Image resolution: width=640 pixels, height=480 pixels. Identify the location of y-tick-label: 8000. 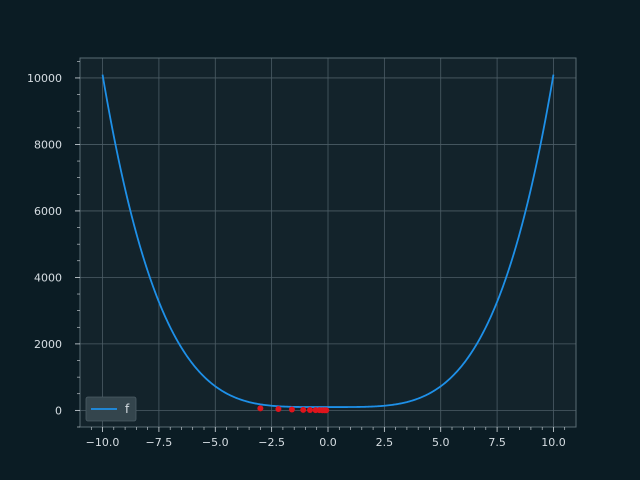
(48, 144).